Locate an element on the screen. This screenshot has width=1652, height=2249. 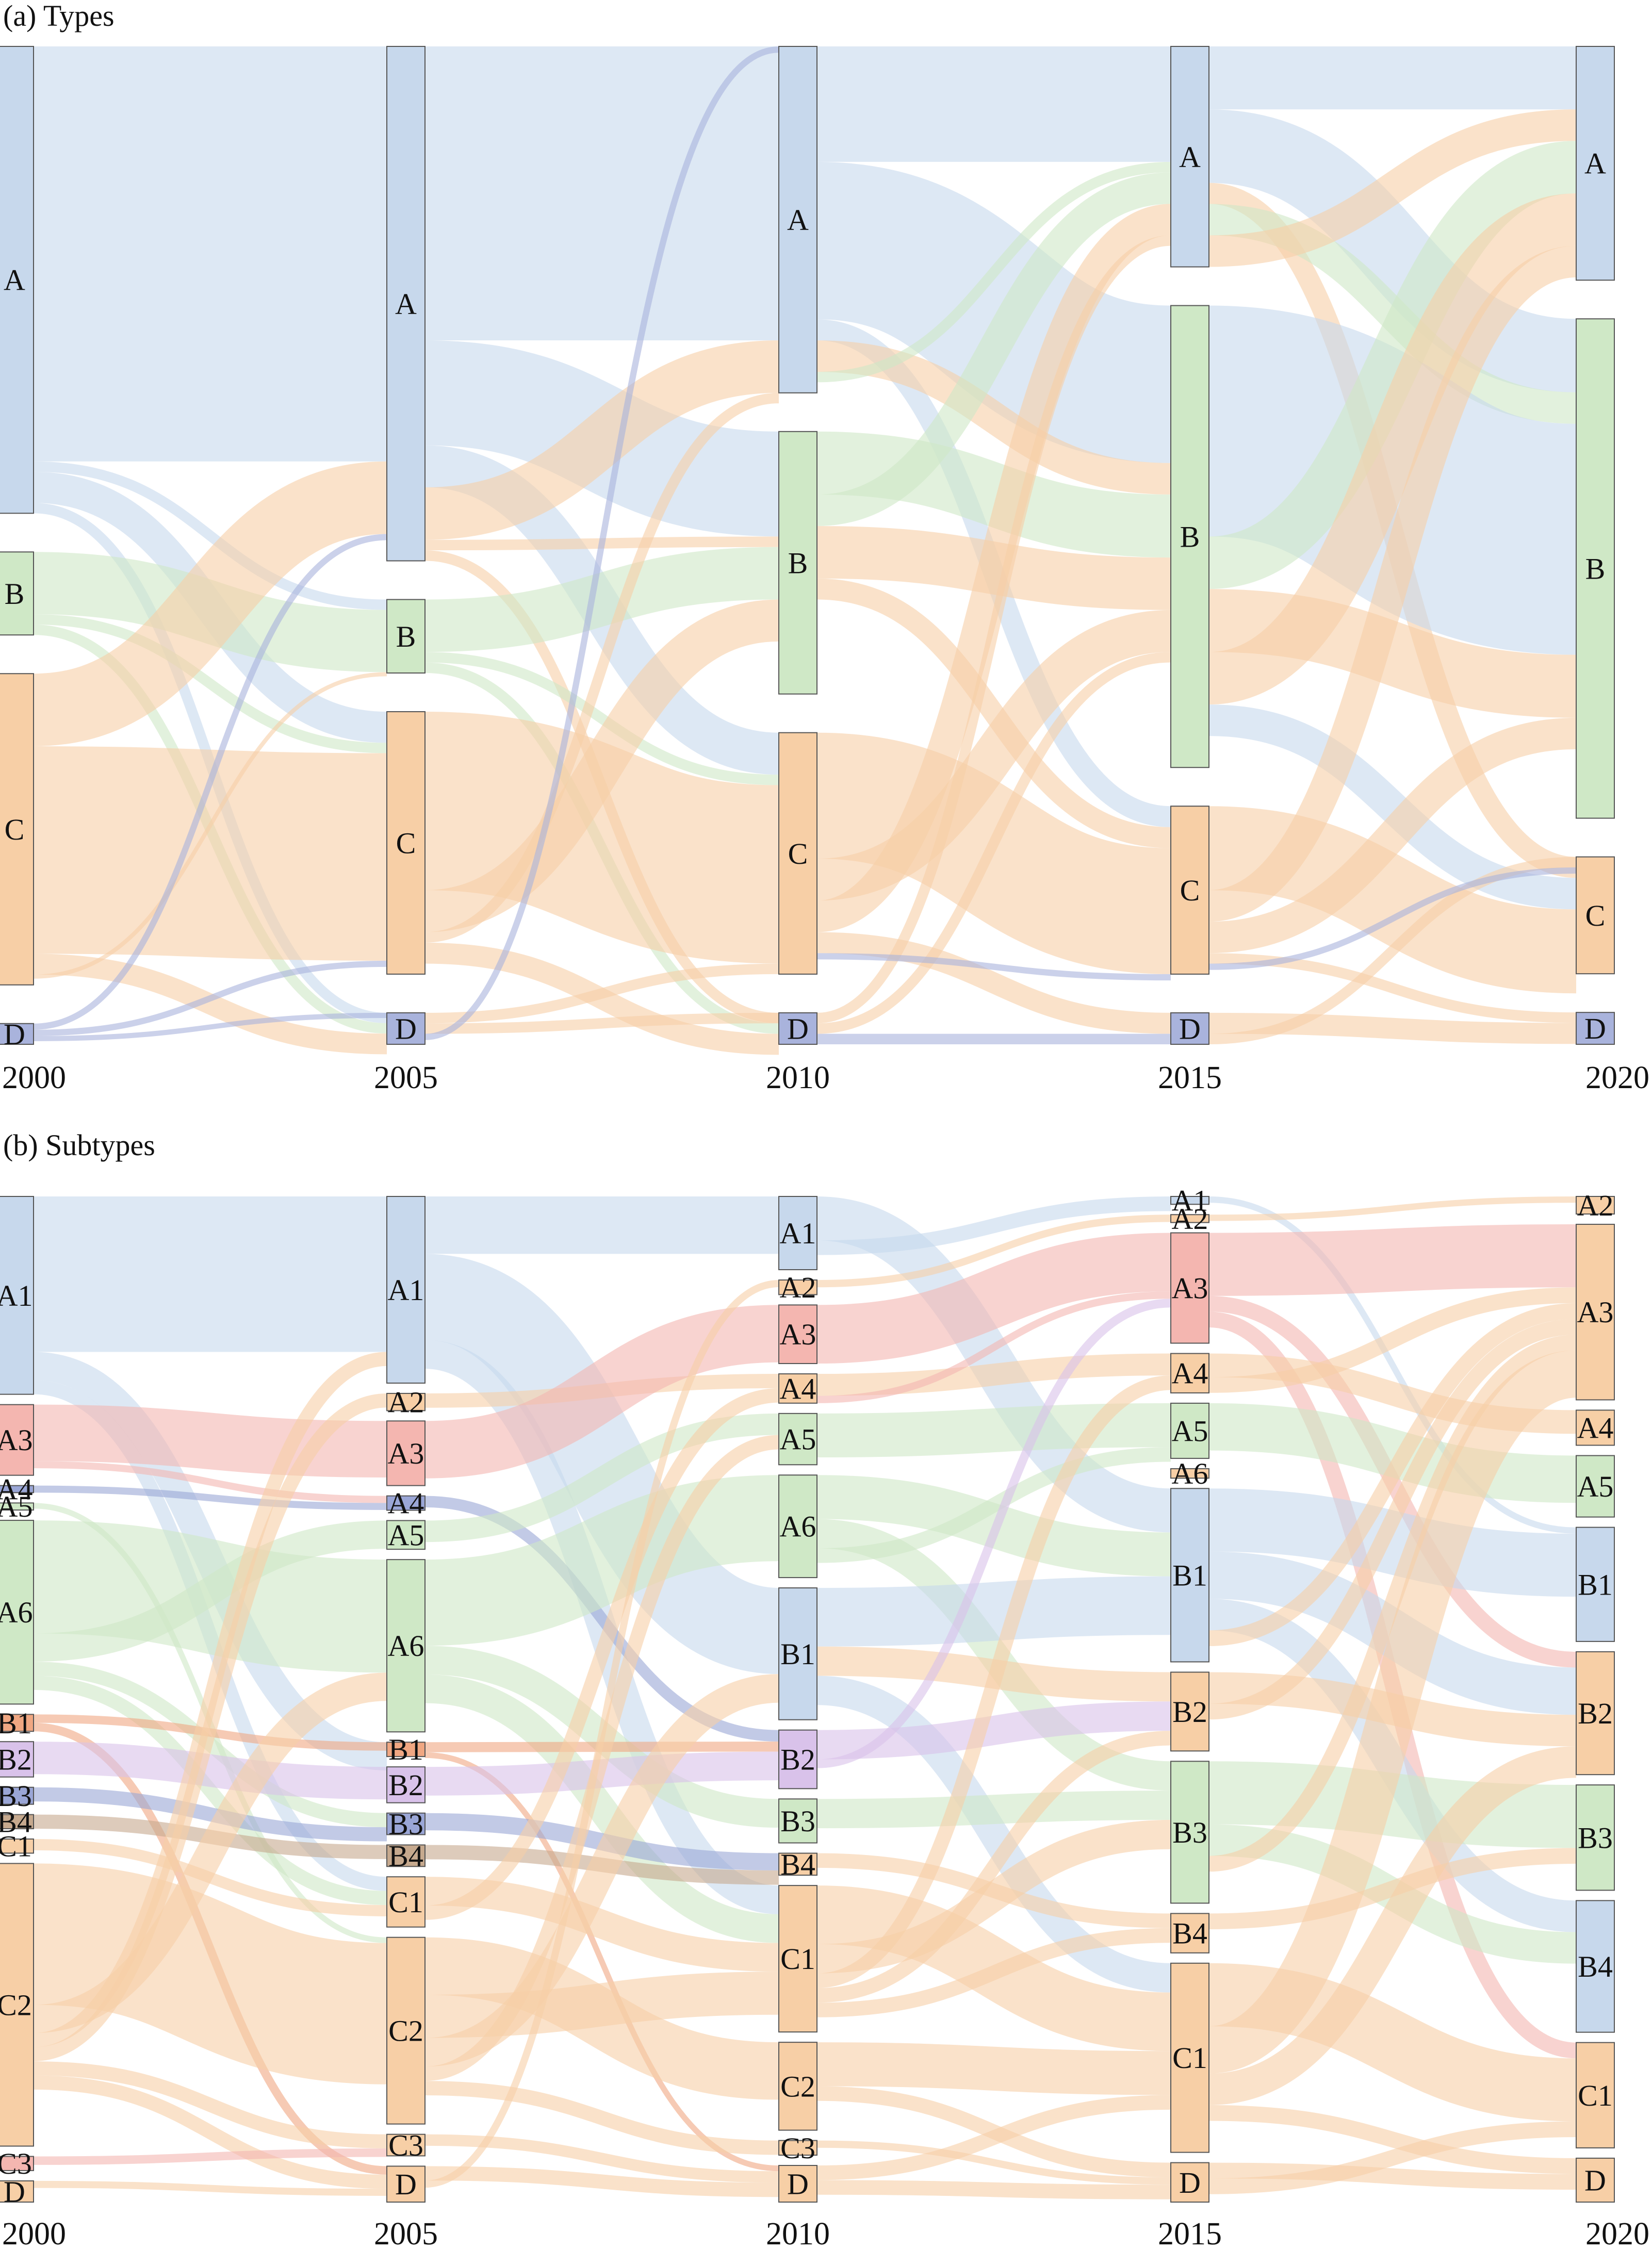
year-label: 2020 is located at coordinates (1617, 1077).